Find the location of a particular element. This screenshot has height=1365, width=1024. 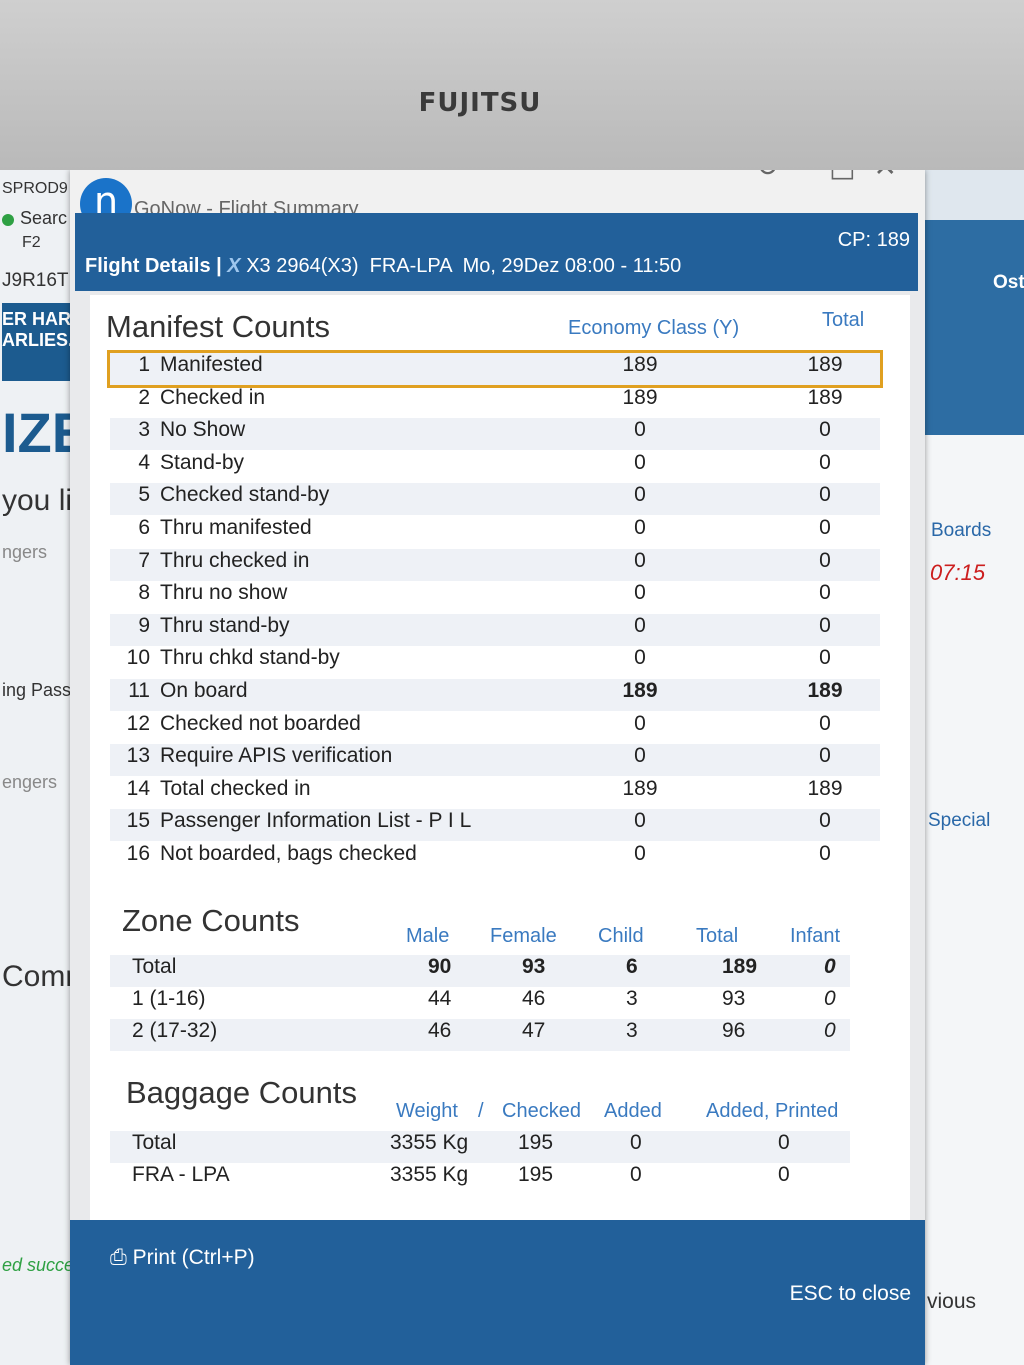

manifest-row-number: 6 is located at coordinates (144, 527).